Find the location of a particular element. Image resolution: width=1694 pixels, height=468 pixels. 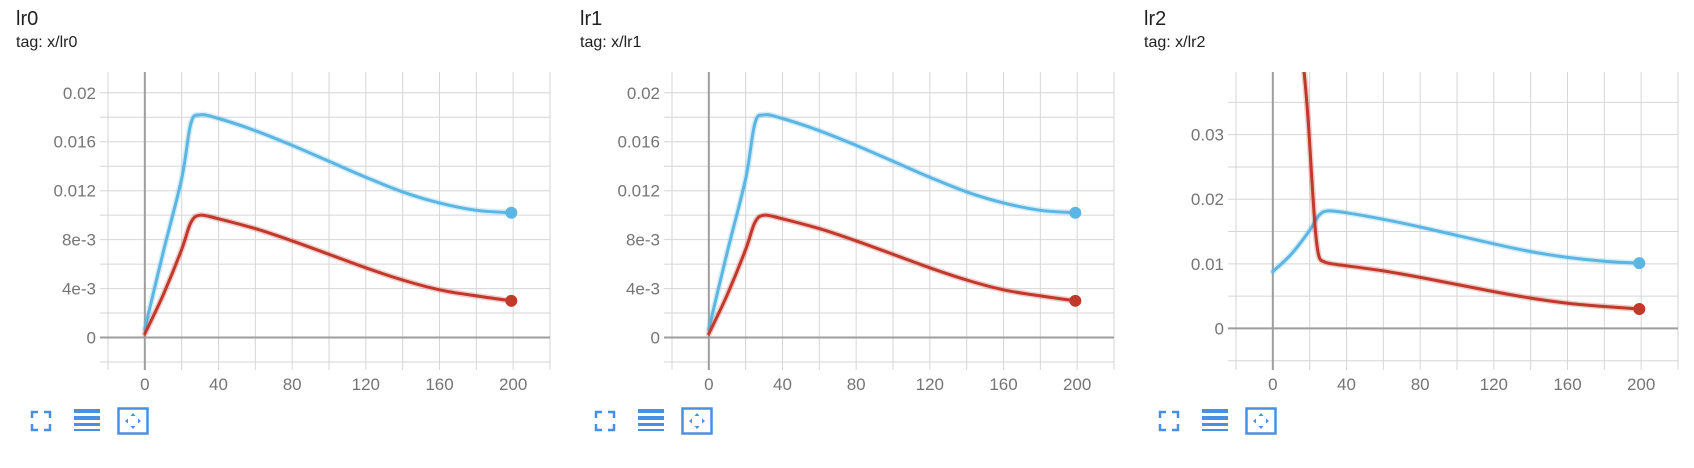

chart-tag: tag: x/lr2 is located at coordinates (1175, 42).